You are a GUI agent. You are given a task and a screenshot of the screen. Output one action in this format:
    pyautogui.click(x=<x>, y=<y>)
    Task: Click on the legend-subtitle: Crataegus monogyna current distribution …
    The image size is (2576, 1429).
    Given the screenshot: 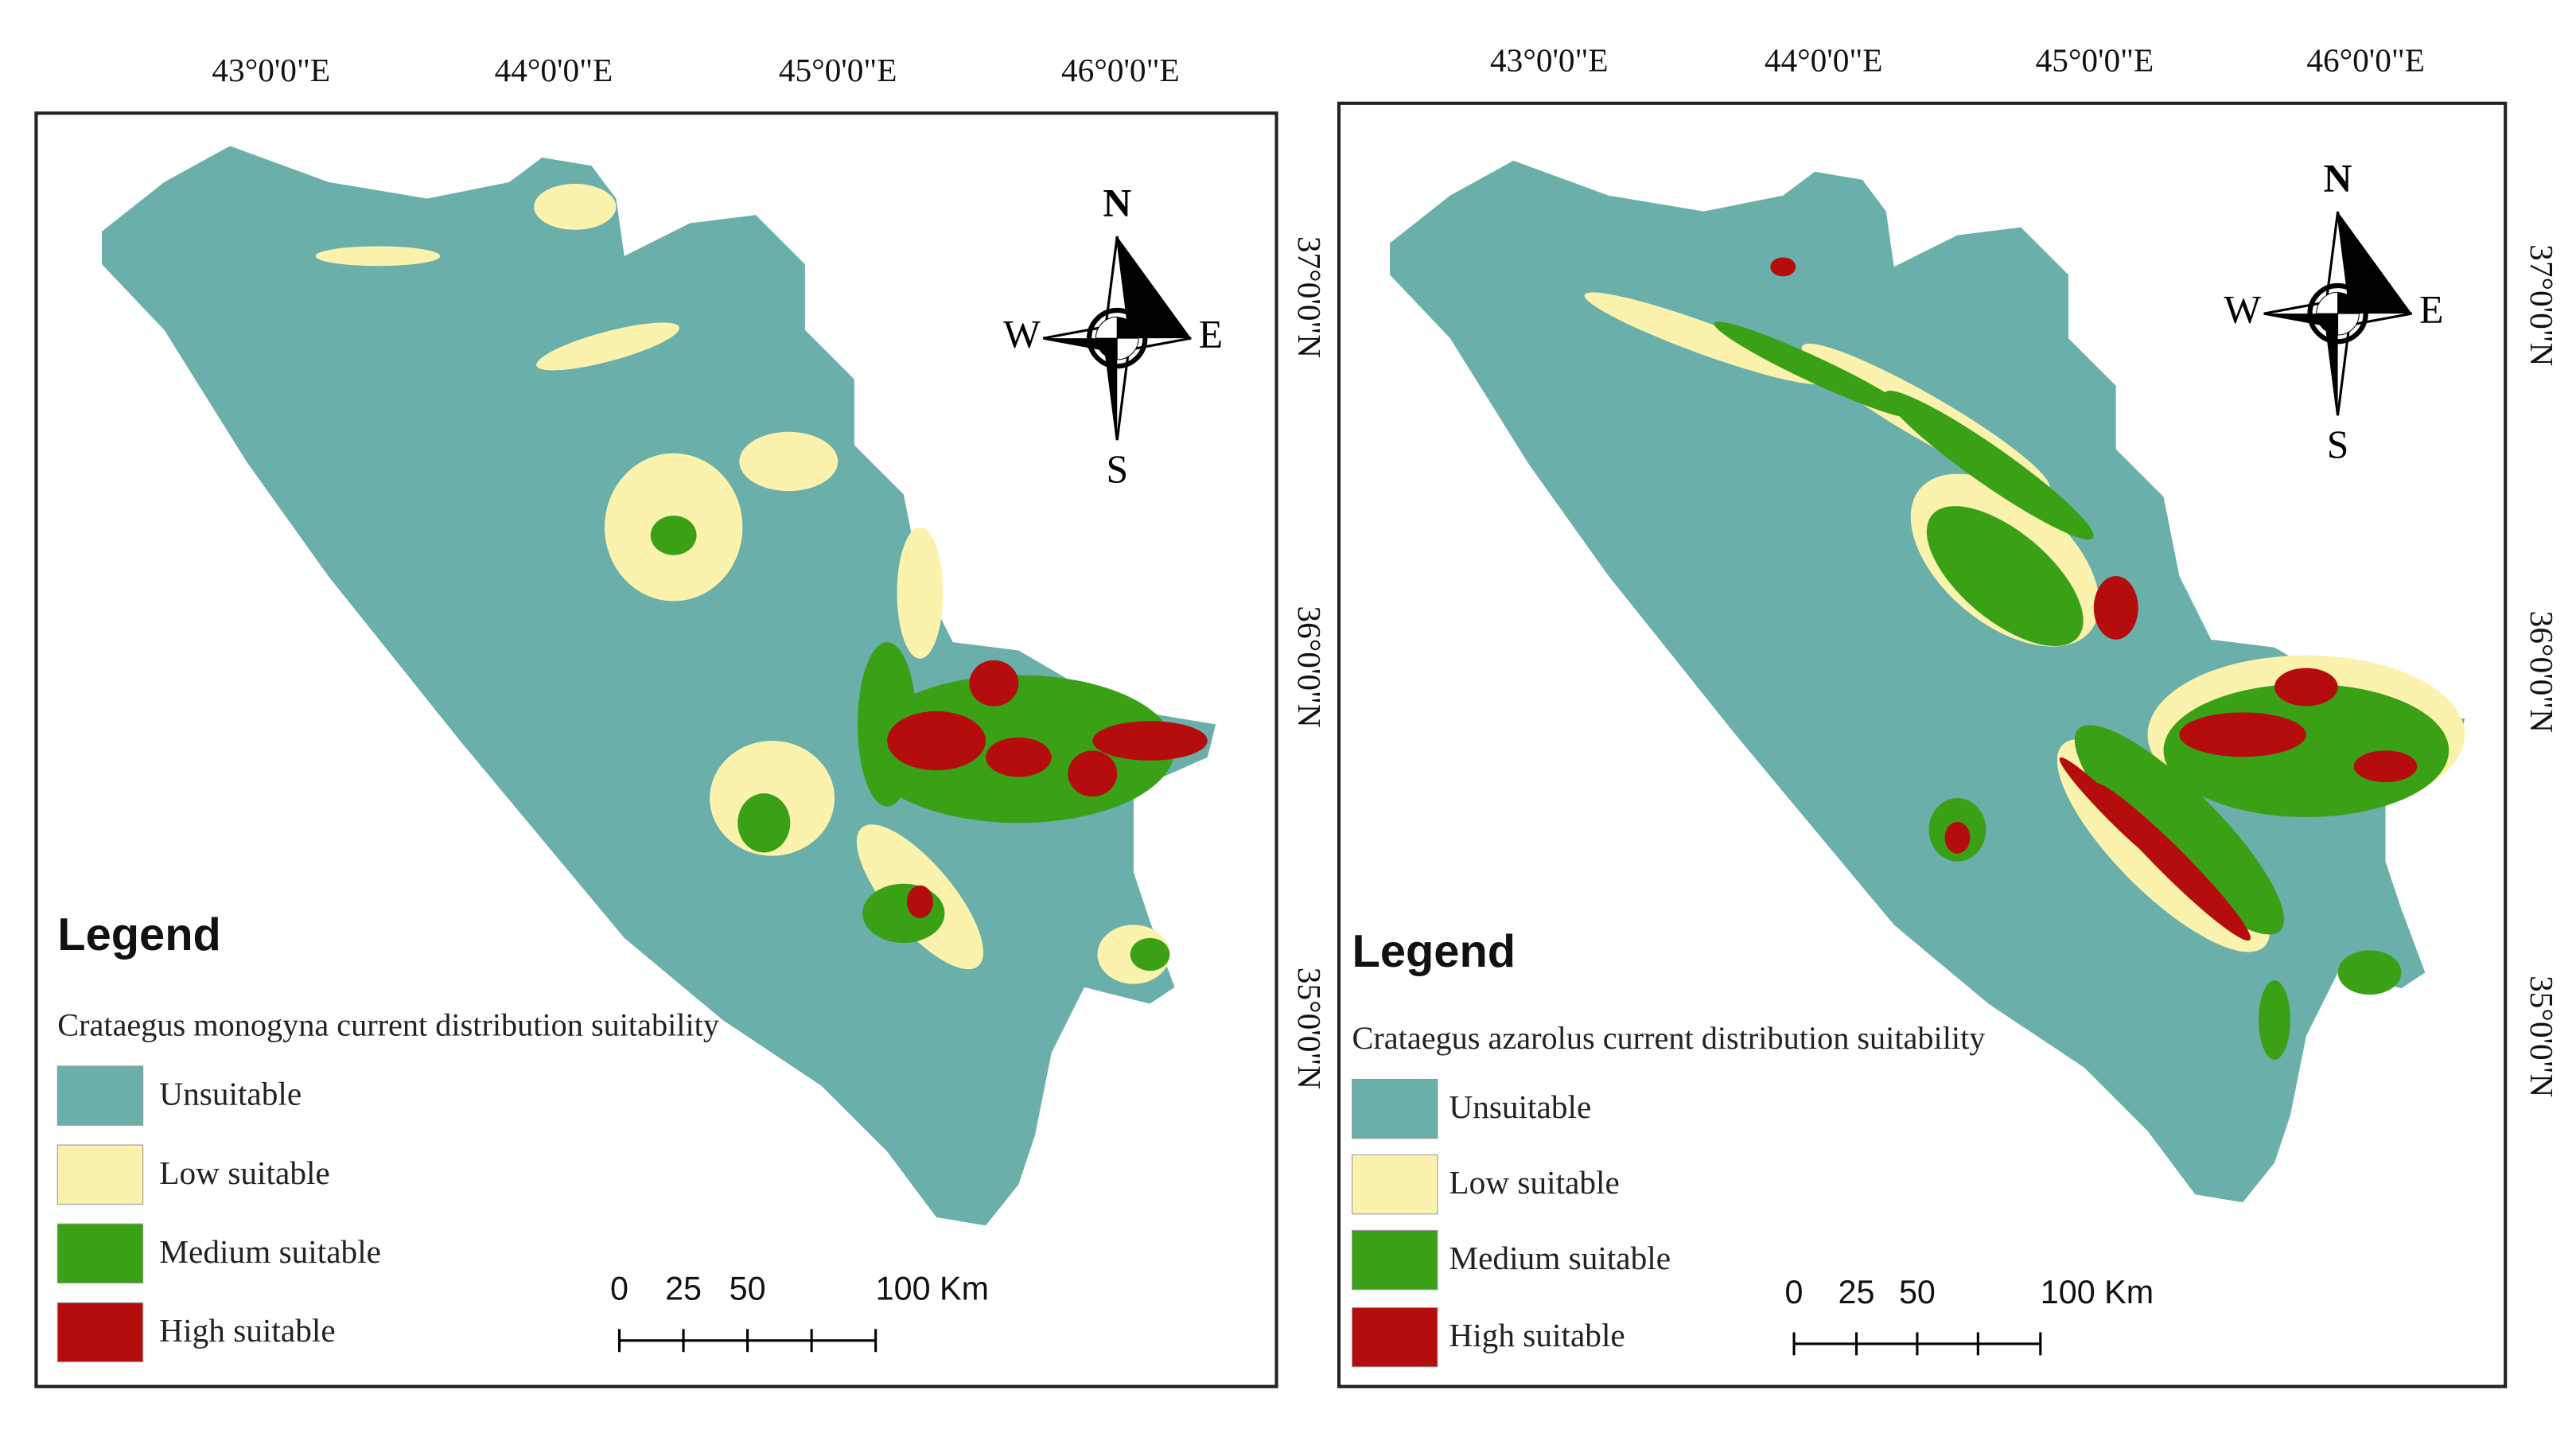 What is the action you would take?
    pyautogui.click(x=388, y=1025)
    